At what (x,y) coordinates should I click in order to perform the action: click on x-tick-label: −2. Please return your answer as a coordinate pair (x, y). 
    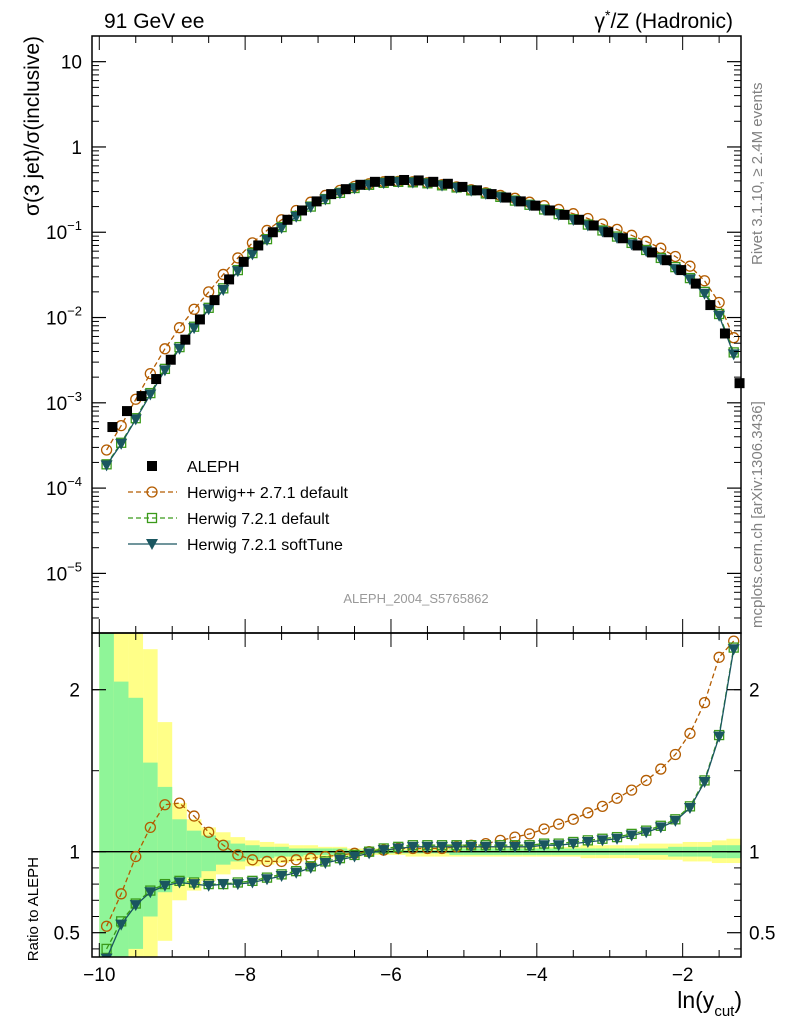
    Looking at the image, I should click on (683, 975).